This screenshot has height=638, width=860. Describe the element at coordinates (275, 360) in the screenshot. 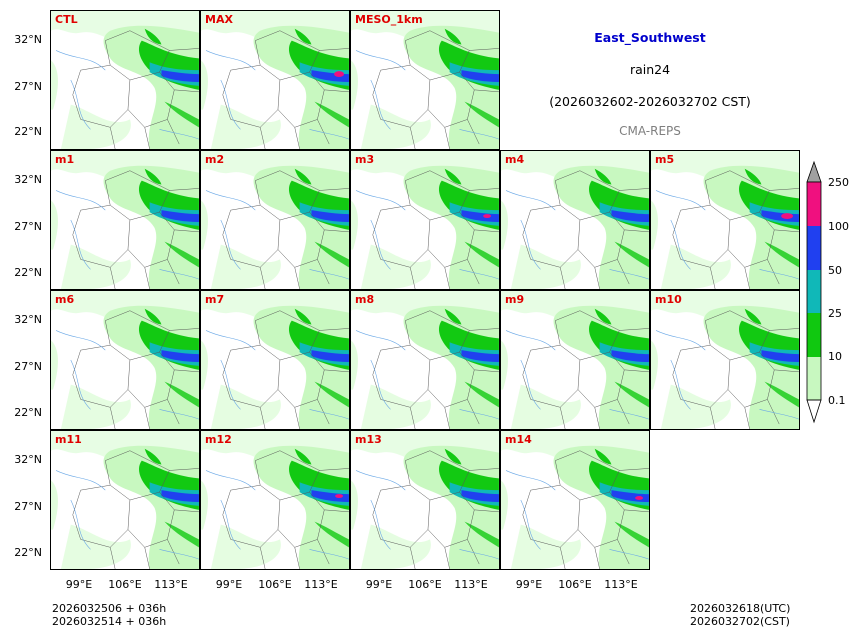

I see `map-panel: m7` at that location.